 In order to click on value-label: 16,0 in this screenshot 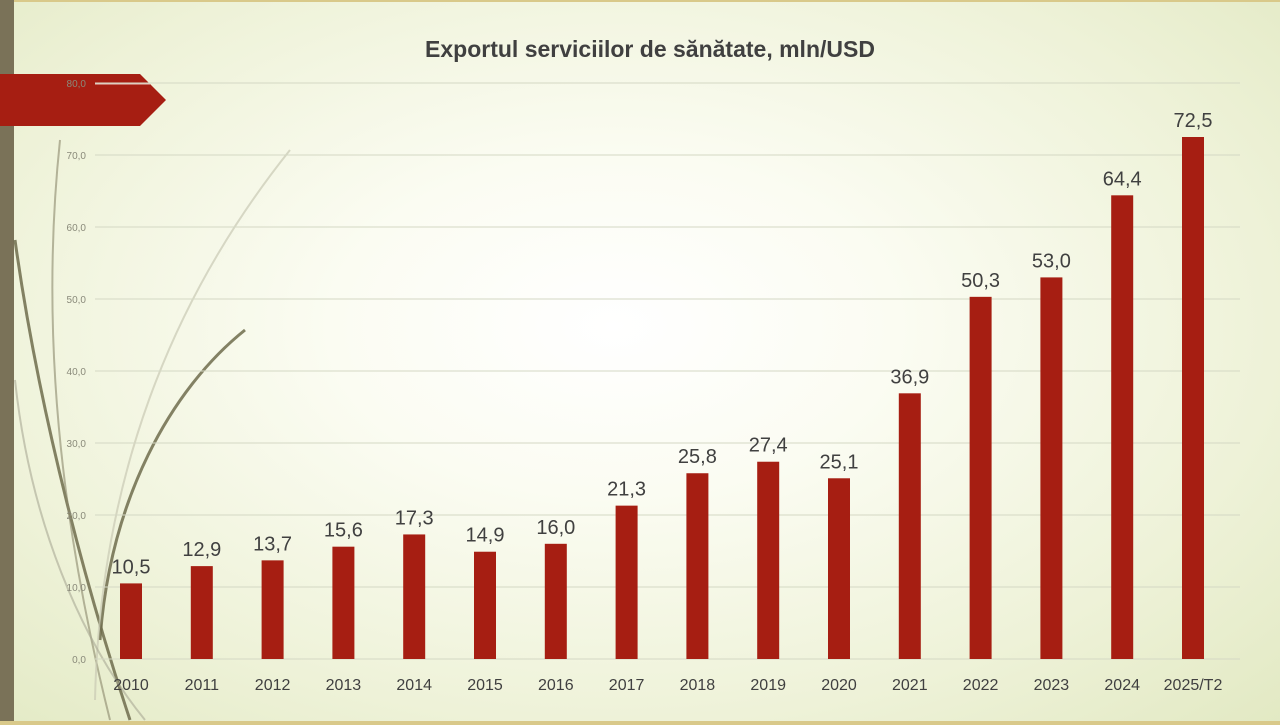, I will do `click(555, 528)`.